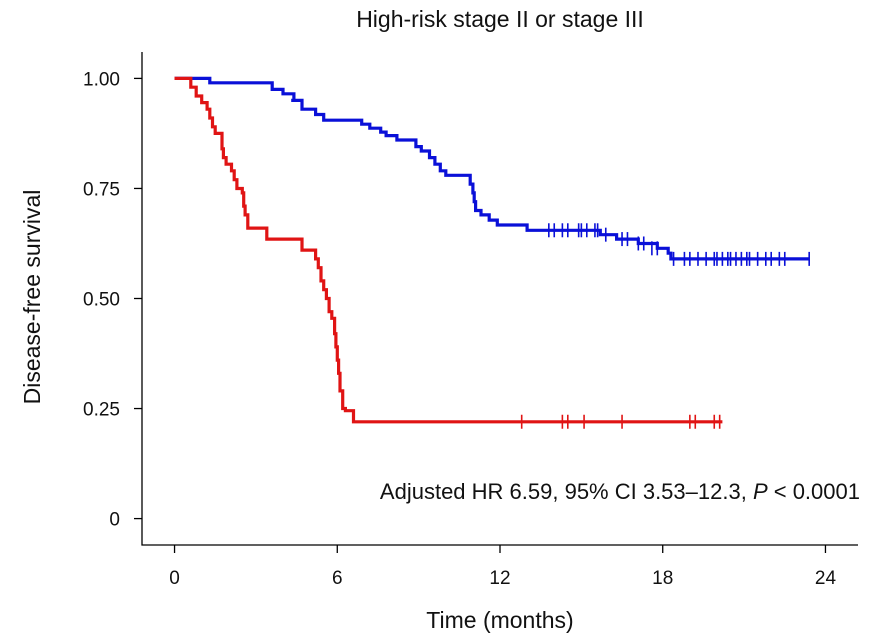 The image size is (880, 639). I want to click on x-axis-title: Time (months), so click(499, 620).